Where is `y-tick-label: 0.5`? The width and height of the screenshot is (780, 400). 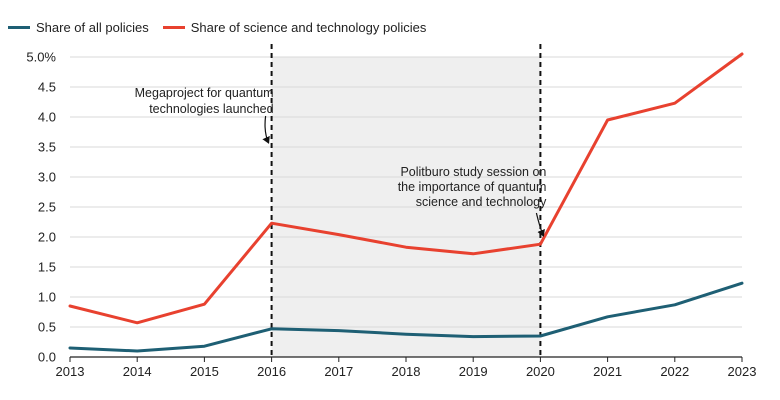
y-tick-label: 0.5 is located at coordinates (47, 327).